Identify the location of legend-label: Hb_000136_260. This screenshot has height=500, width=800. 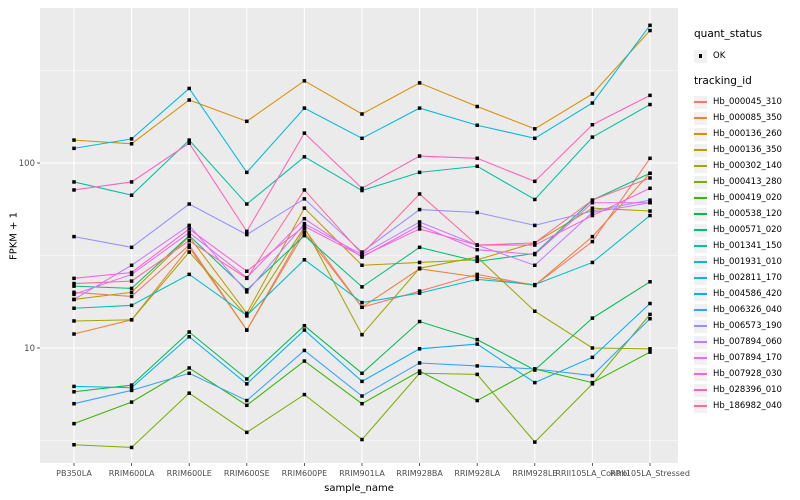
(747, 134).